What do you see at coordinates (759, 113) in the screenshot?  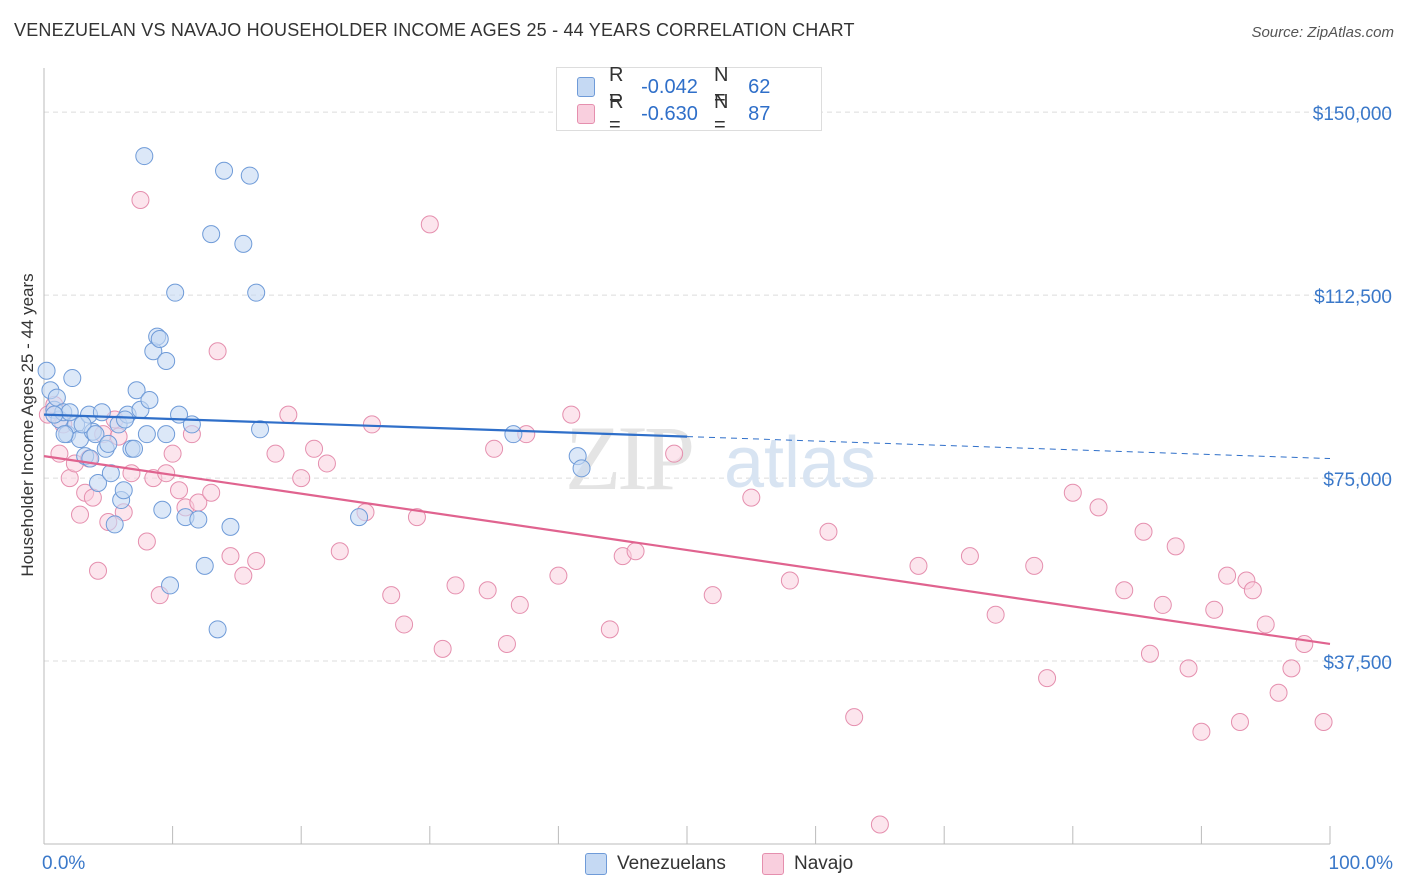 I see `n-value: 87` at bounding box center [759, 113].